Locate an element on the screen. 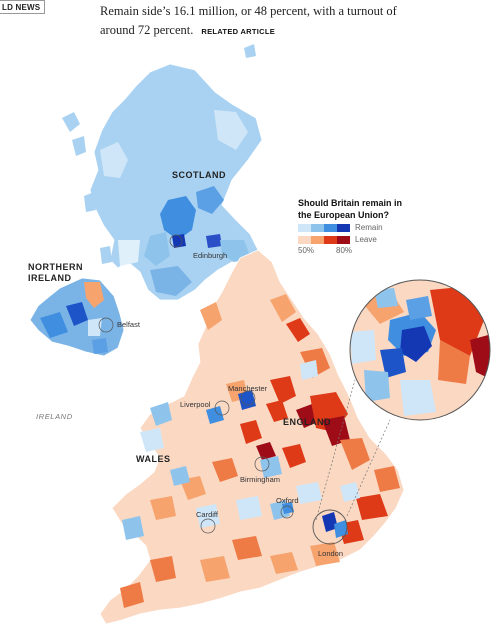 Image resolution: width=500 pixels, height=640 pixels. lede-line-2: around 72 percent. RELATED ARTICLE is located at coordinates (250, 31).